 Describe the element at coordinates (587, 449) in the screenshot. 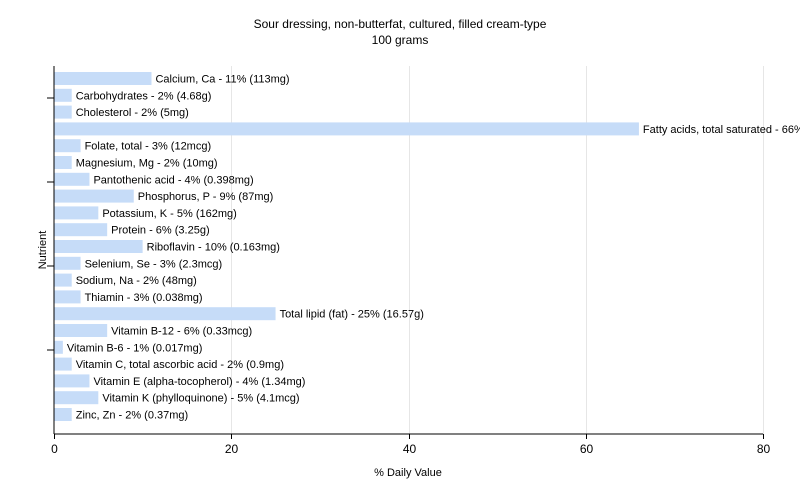

I see `x-tick-label: 60` at that location.